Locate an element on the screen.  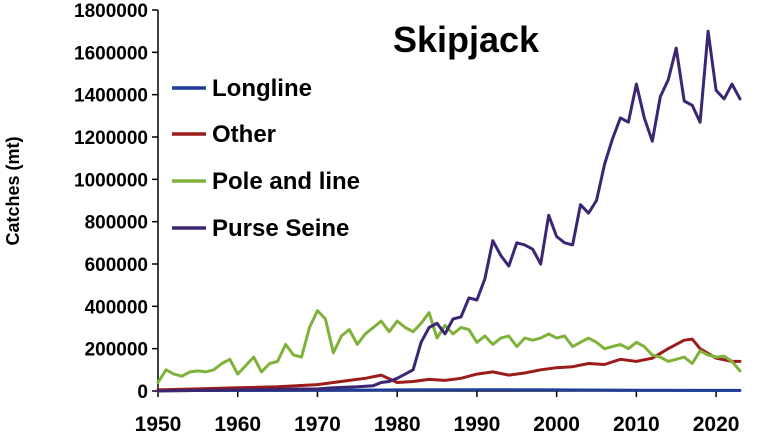
y-tick-label: 1000000 is located at coordinates (111, 180).